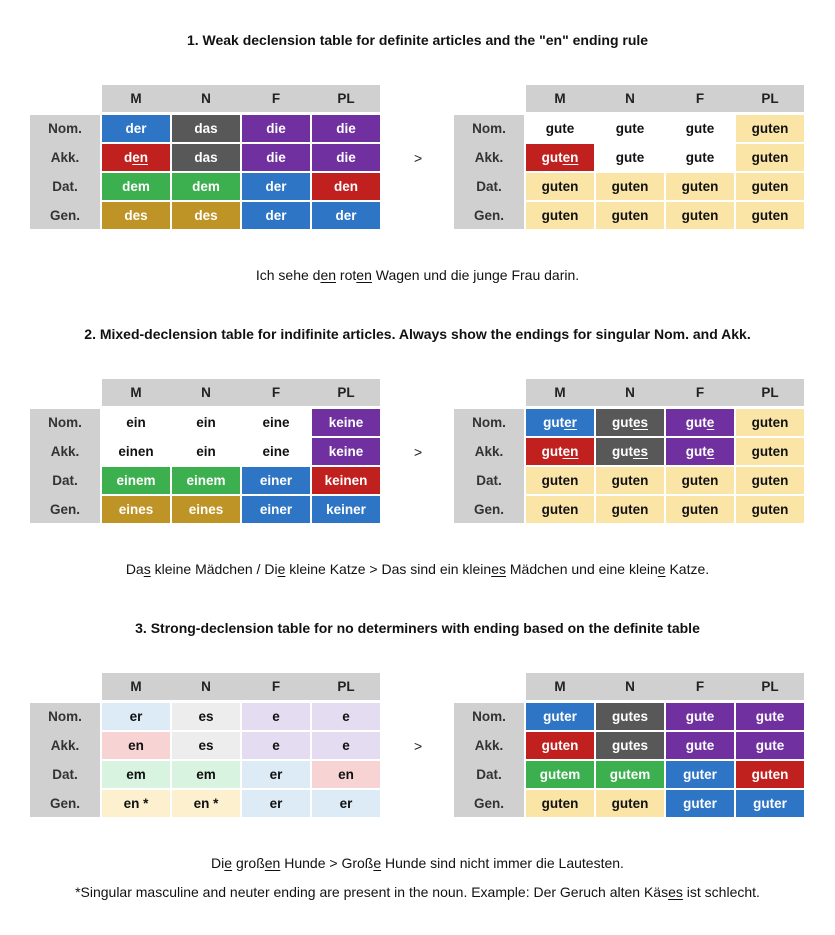  I want to click on declension-cell: dem, so click(206, 186).